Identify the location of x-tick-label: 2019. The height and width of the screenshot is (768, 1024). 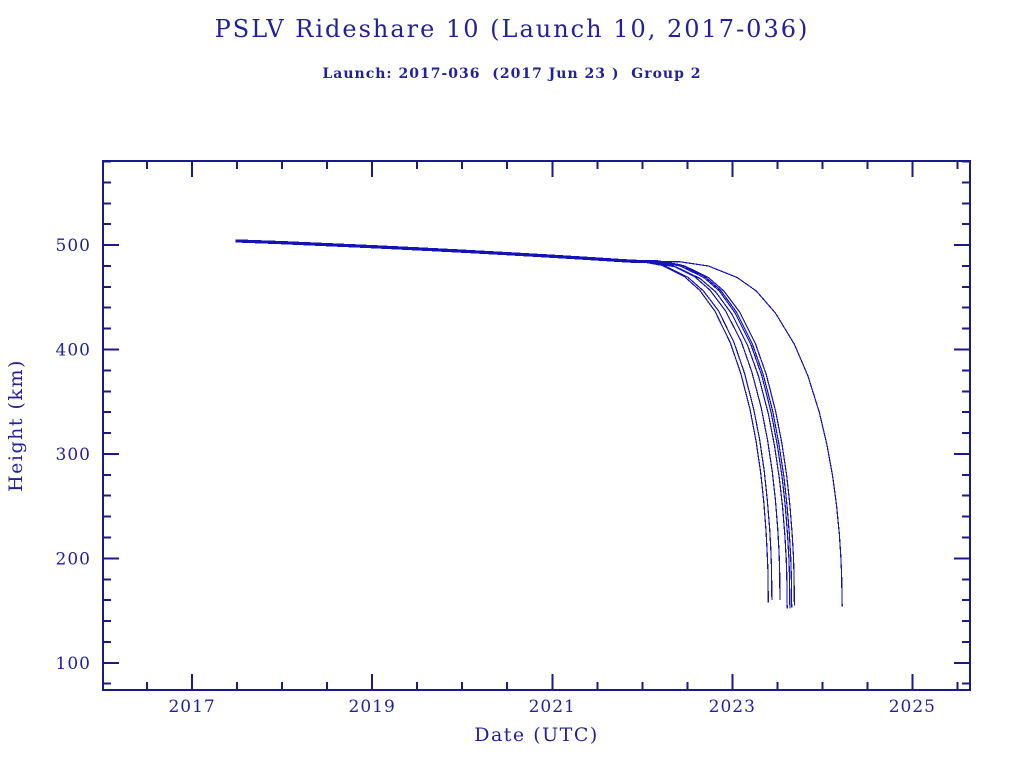
(372, 707).